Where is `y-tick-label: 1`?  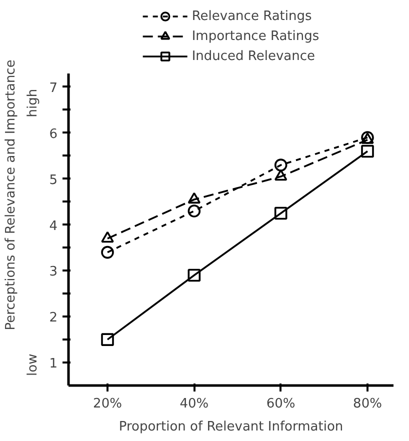
y-tick-label: 1 is located at coordinates (53, 364).